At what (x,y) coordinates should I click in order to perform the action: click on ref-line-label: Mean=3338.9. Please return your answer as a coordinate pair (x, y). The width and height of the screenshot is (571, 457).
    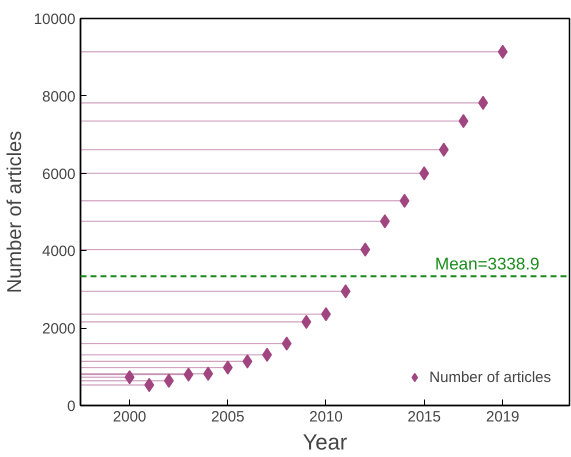
    Looking at the image, I should click on (487, 264).